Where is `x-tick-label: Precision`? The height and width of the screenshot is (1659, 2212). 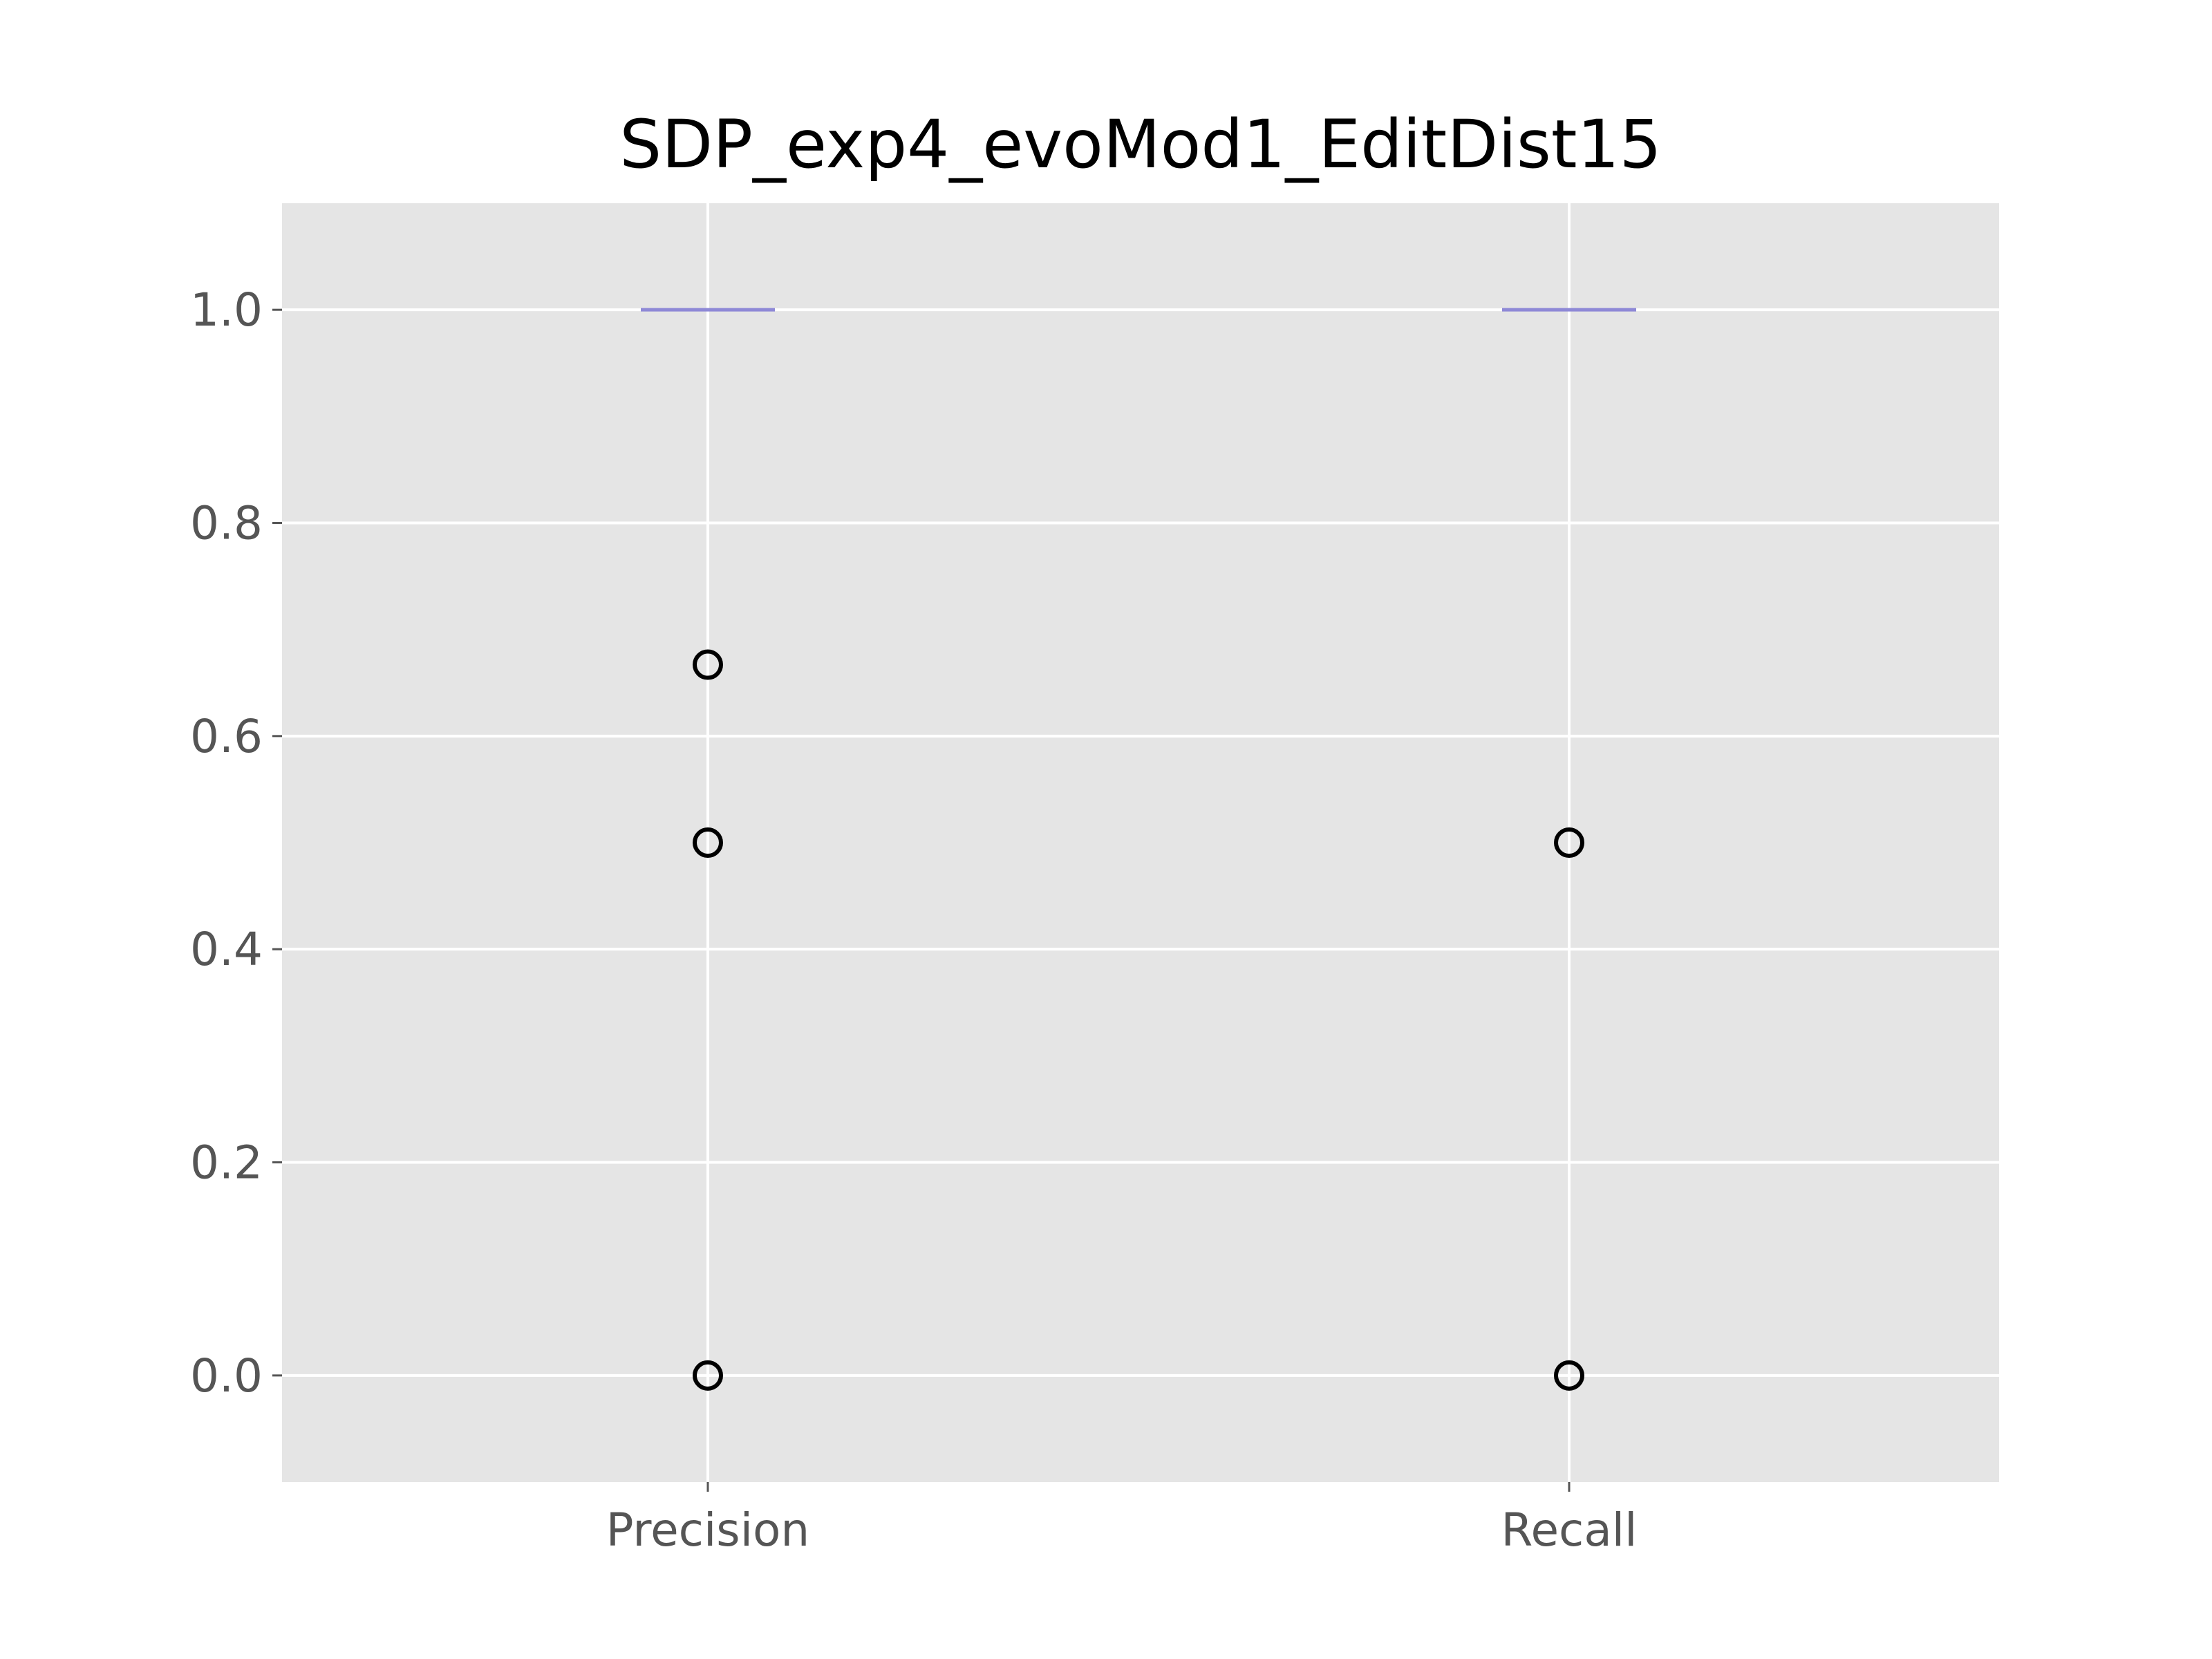
x-tick-label: Precision is located at coordinates (708, 1530).